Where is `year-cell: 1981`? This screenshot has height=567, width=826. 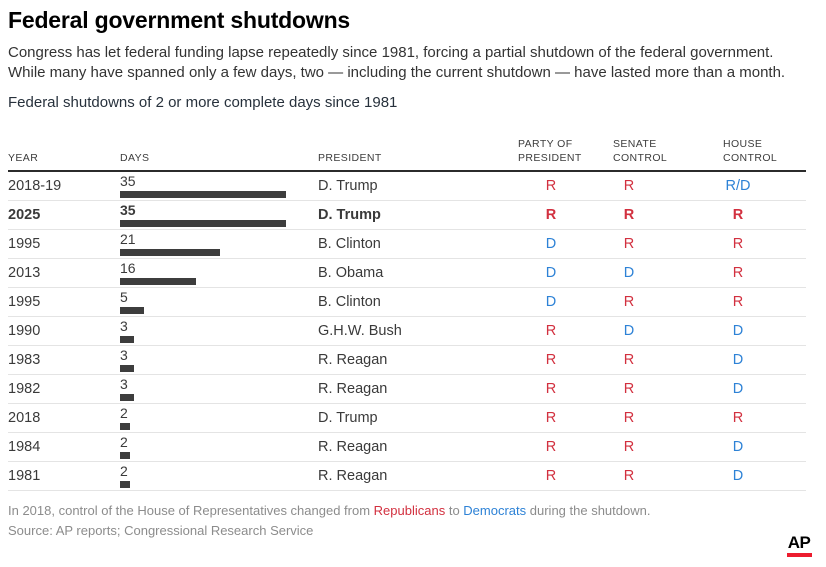 year-cell: 1981 is located at coordinates (24, 476).